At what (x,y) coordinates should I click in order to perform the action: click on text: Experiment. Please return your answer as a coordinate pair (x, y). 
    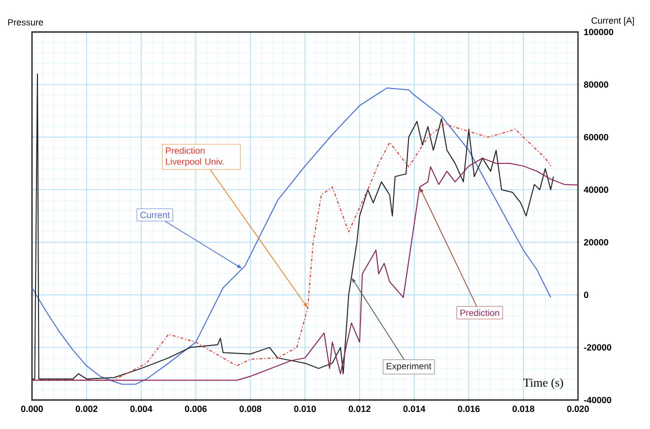
    Looking at the image, I should click on (409, 367).